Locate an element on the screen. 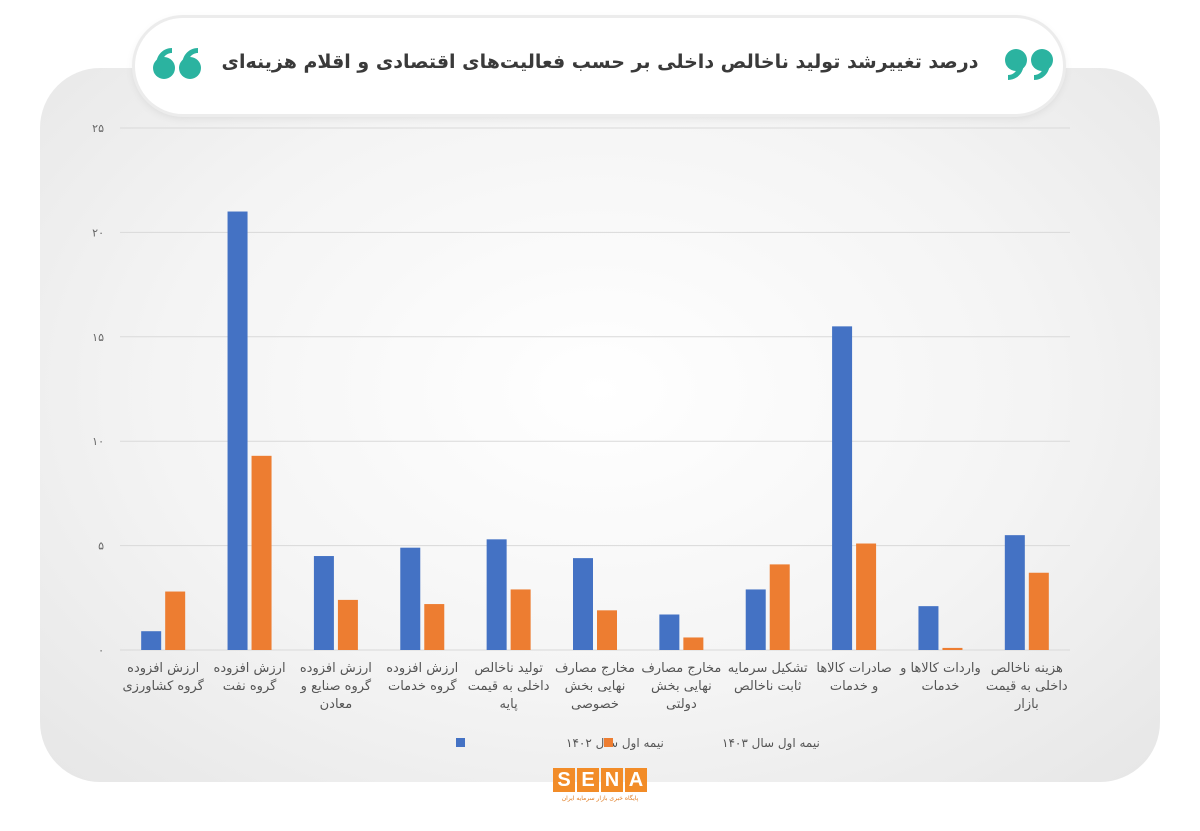  logo-letter: A is located at coordinates (636, 780).